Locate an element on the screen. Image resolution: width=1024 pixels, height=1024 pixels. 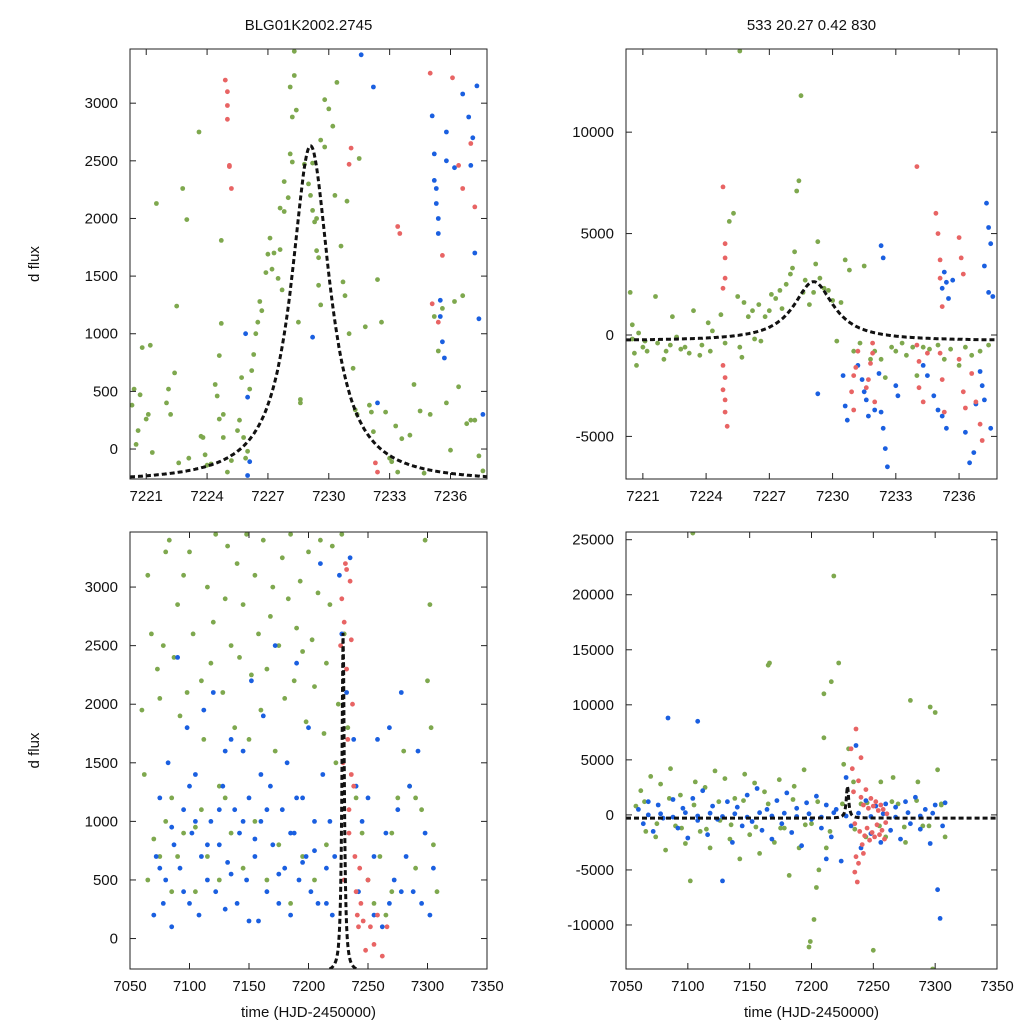
y-tick-label: 0 is located at coordinates (114, 449).